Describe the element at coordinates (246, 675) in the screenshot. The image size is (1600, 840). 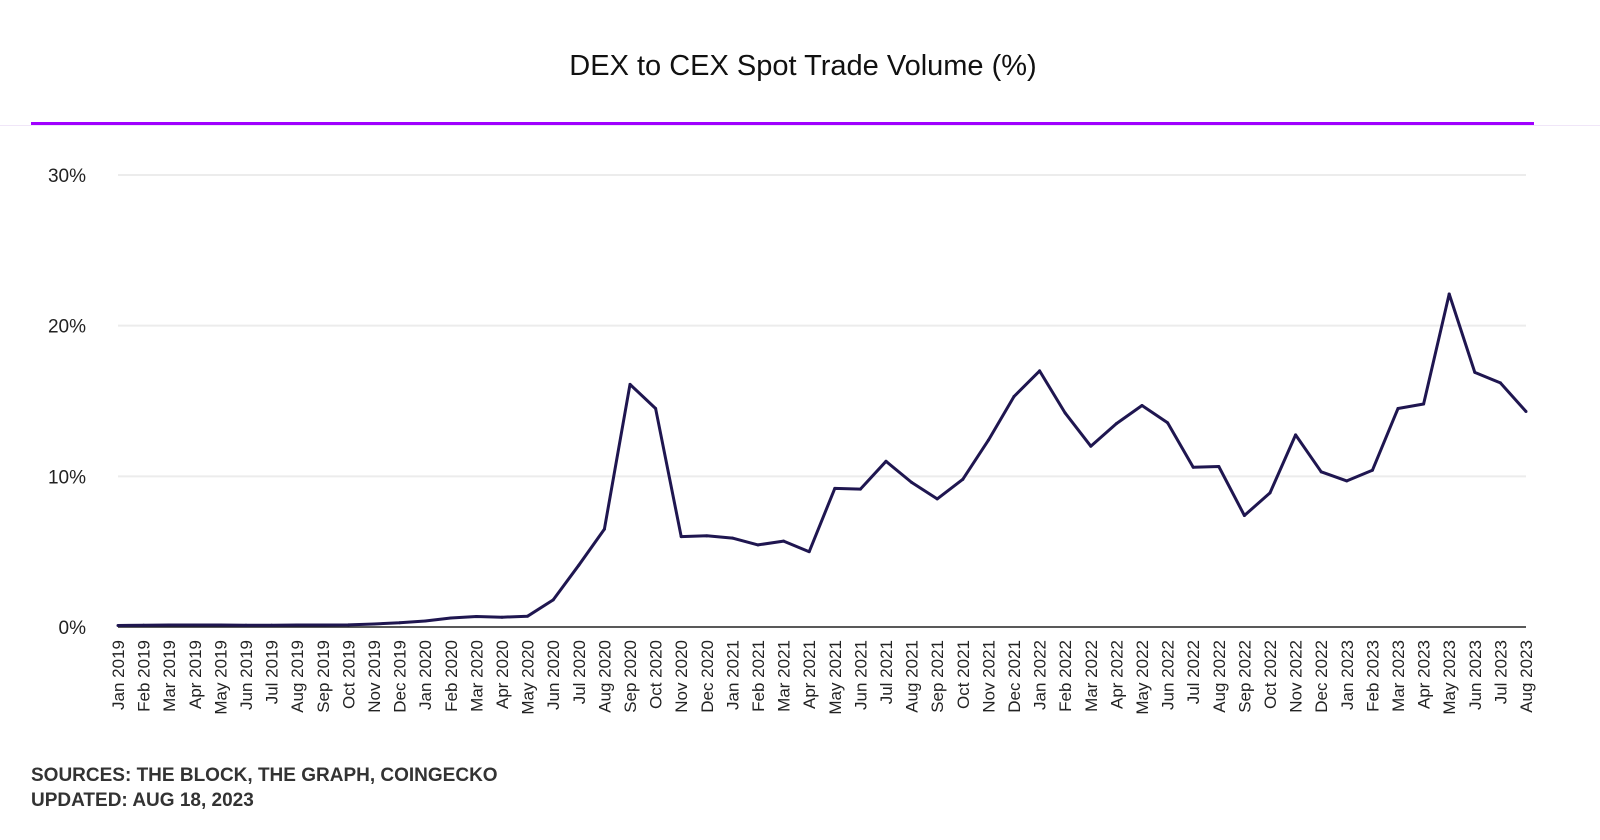
I see `x-tick-label: Jun 2019` at that location.